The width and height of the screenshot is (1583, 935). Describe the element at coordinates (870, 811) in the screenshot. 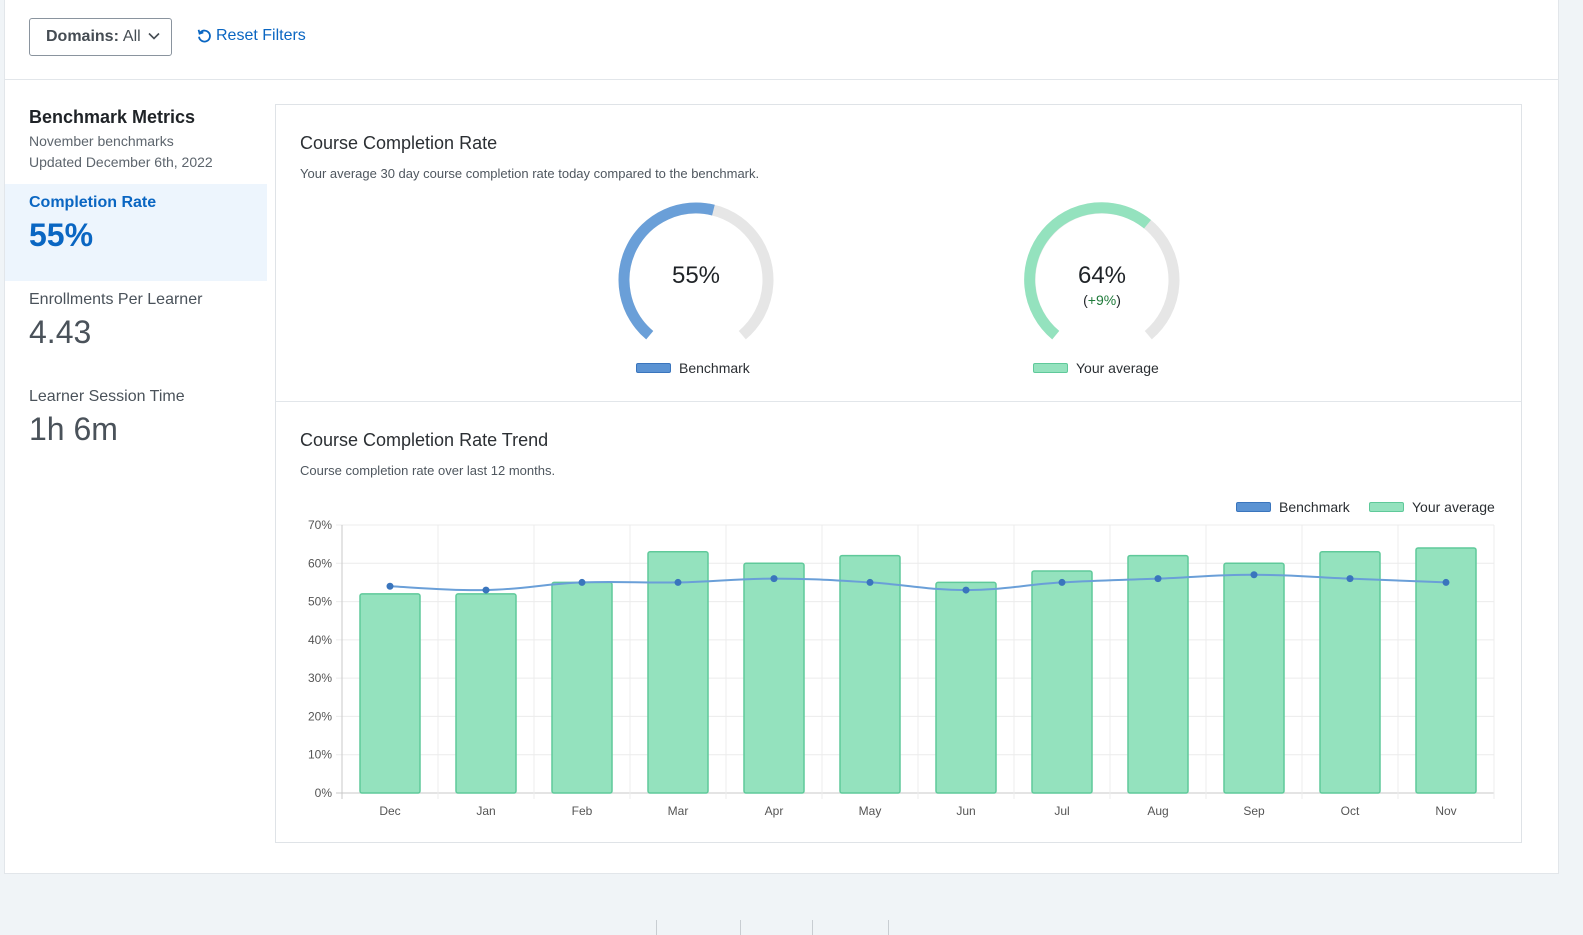

I see `x-tick-label: May` at that location.